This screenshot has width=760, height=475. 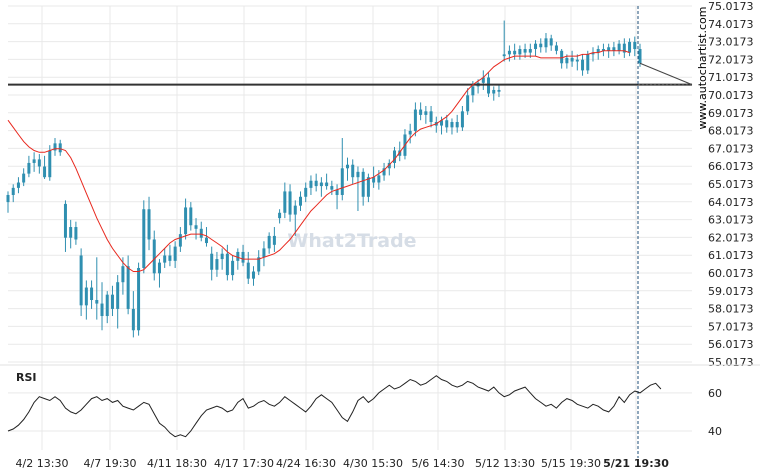 I want to click on price-tick-label: 56.0173, so click(x=731, y=344).